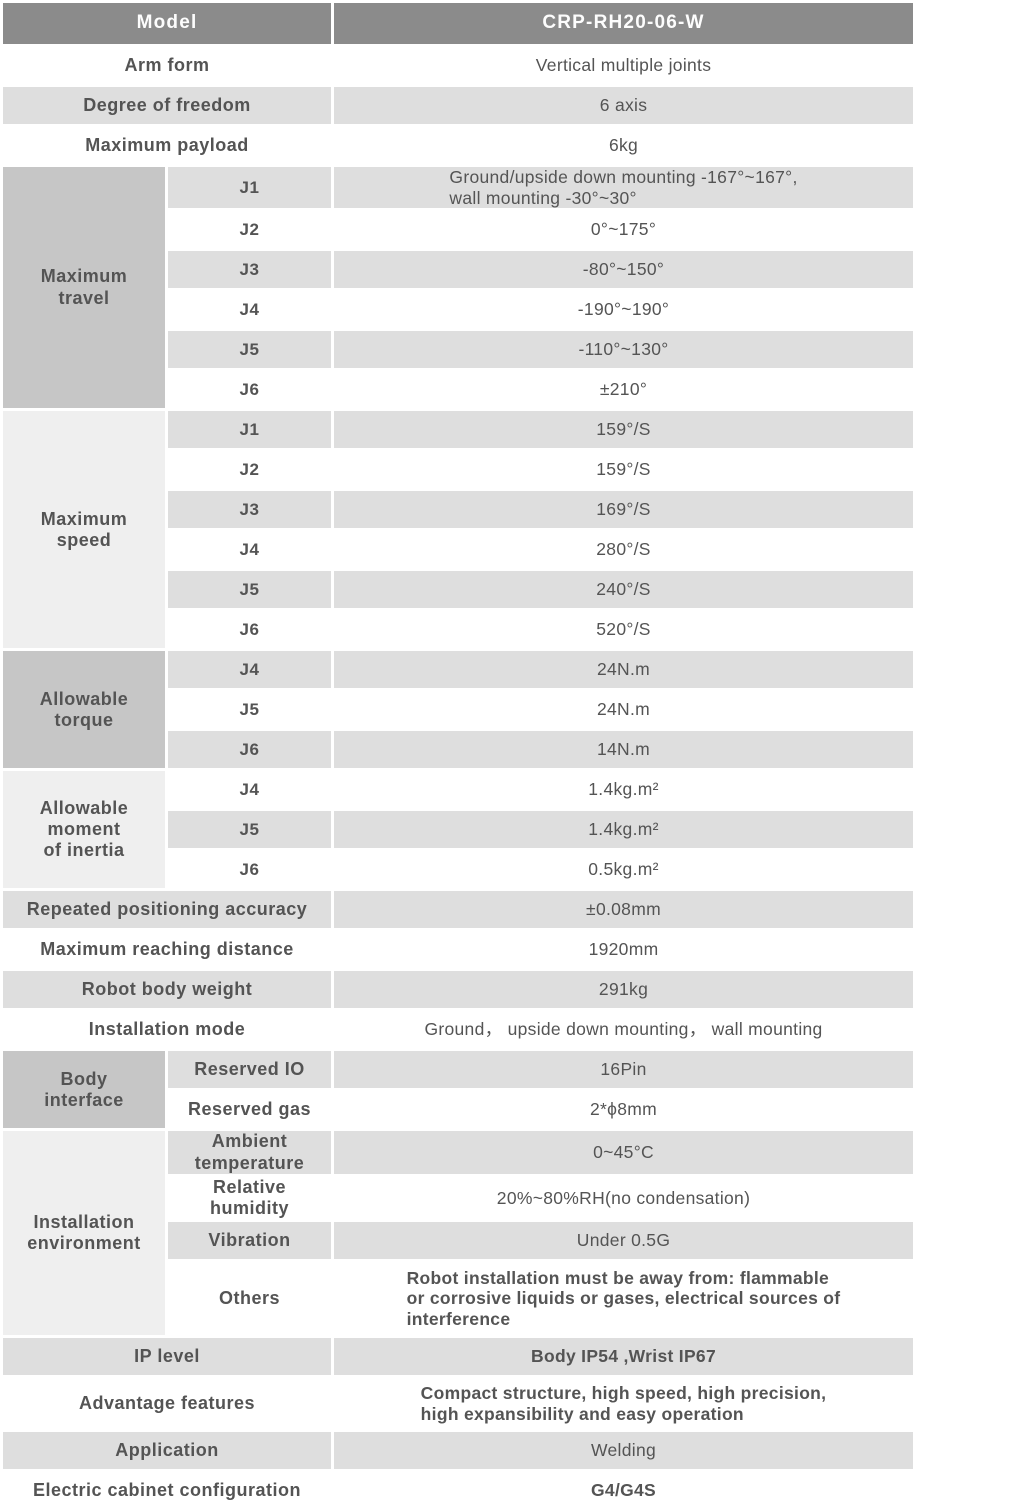  I want to click on row-degree-of-freedom: Degree of freedom 6 axis, so click(458, 105).